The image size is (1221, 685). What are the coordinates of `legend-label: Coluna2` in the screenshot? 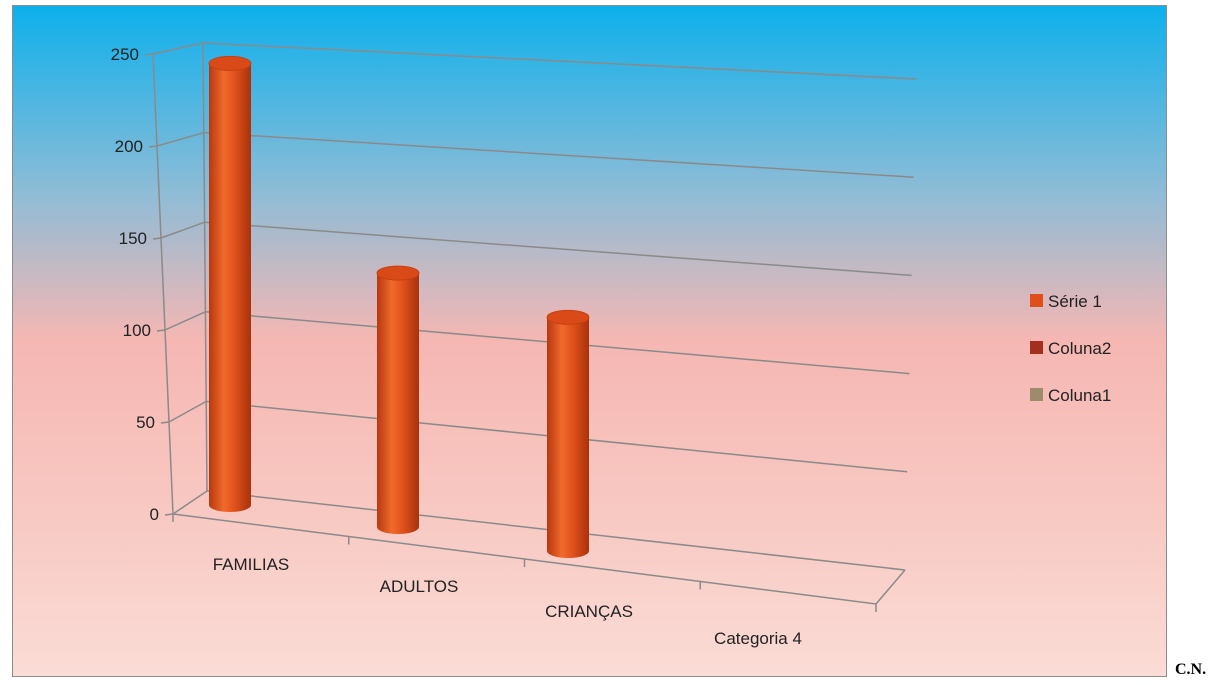 It's located at (1079, 348).